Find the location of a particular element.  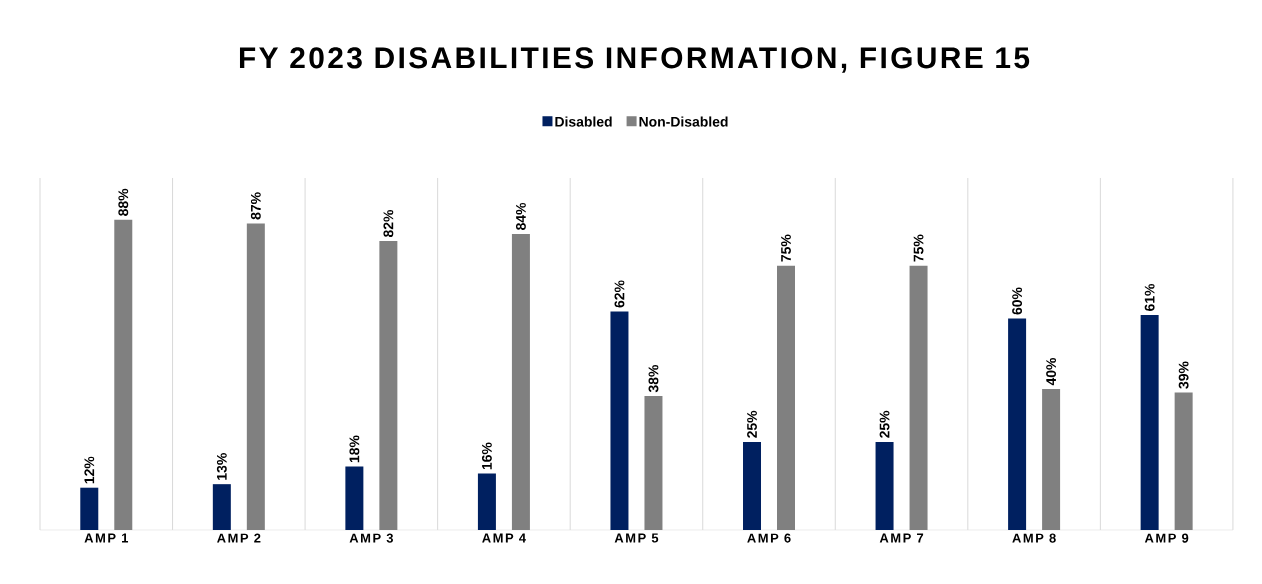

data-label: 39% is located at coordinates (1183, 375).